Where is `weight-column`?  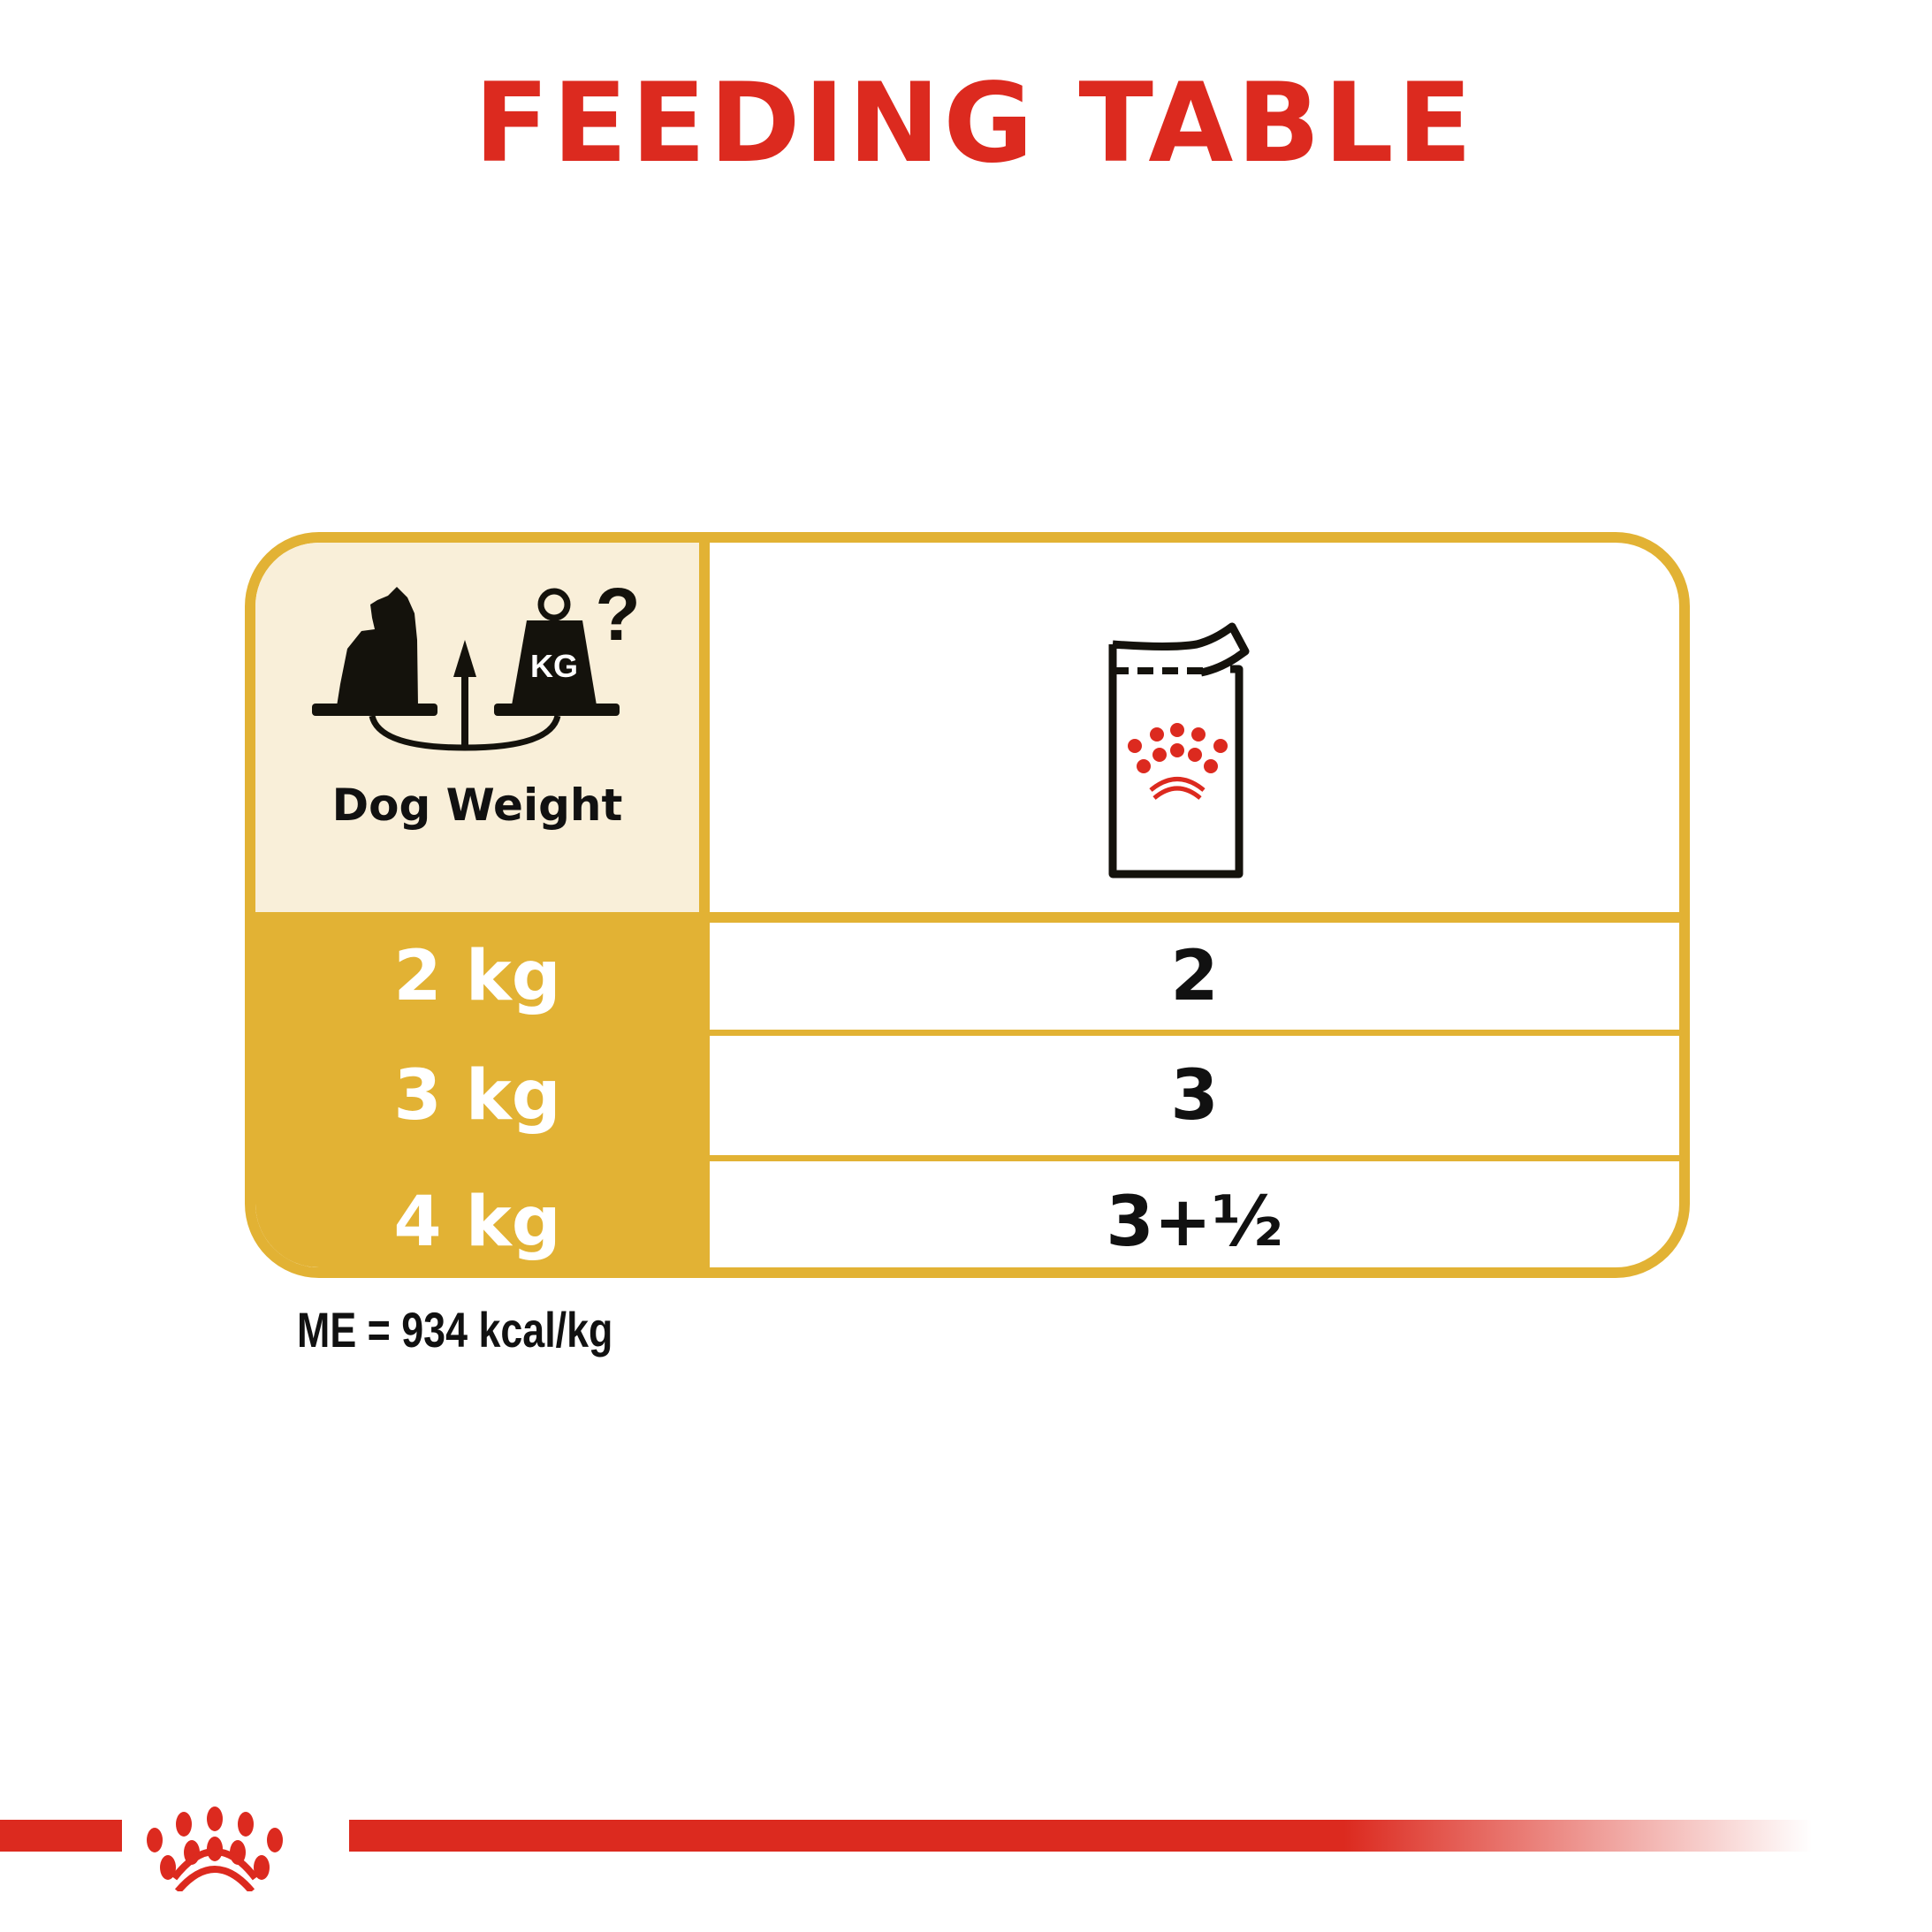
weight-column is located at coordinates (477, 1090).